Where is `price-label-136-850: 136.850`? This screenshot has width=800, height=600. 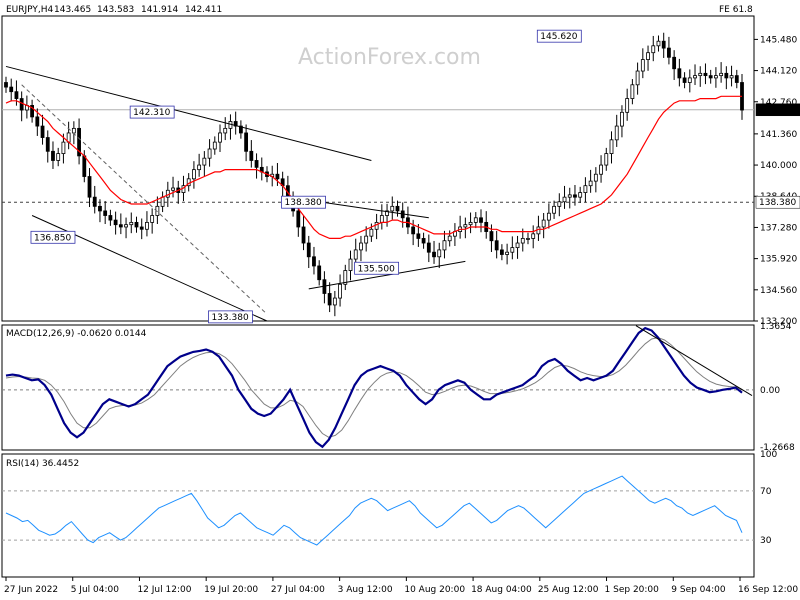
price-label-136-850: 136.850 is located at coordinates (52, 238).